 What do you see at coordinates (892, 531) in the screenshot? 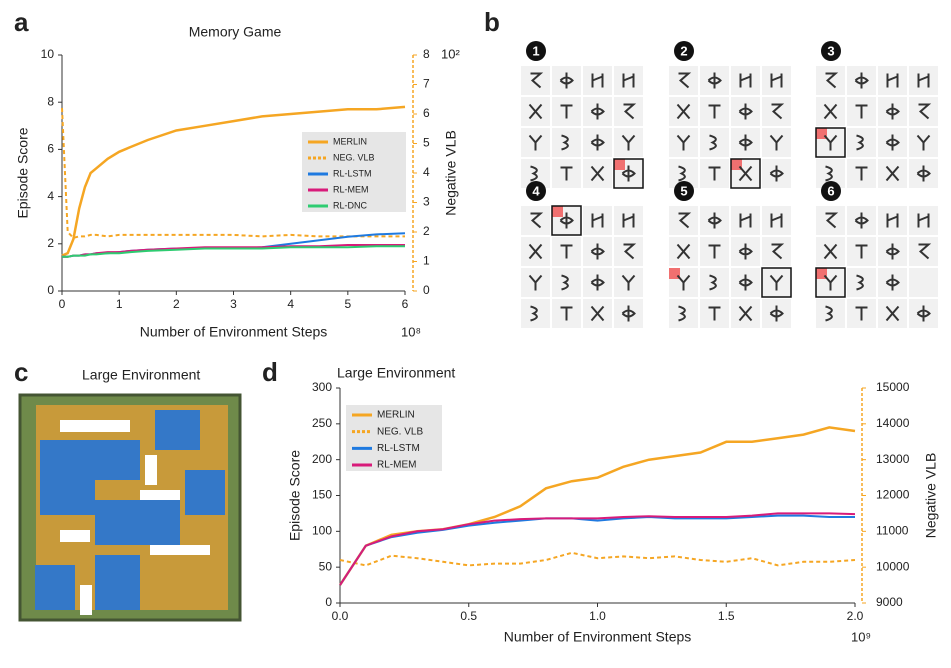
I see `y2-tick-label: 11000` at bounding box center [892, 531].